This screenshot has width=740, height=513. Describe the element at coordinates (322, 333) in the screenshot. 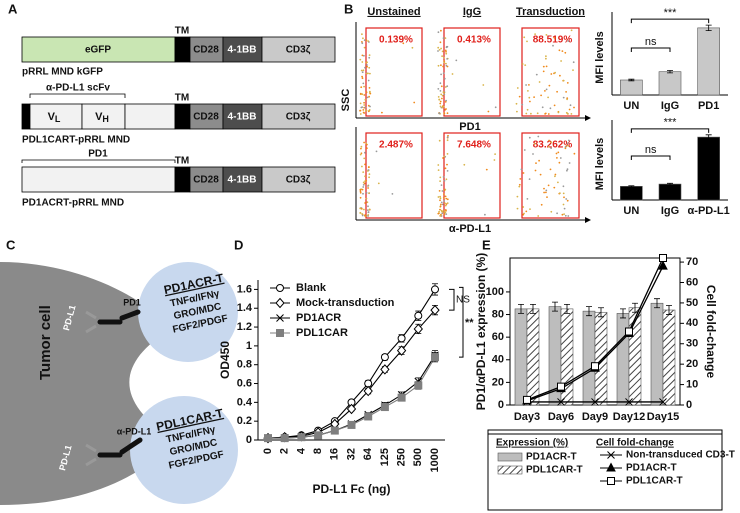

I see `legend-label: PDL1CAR` at that location.